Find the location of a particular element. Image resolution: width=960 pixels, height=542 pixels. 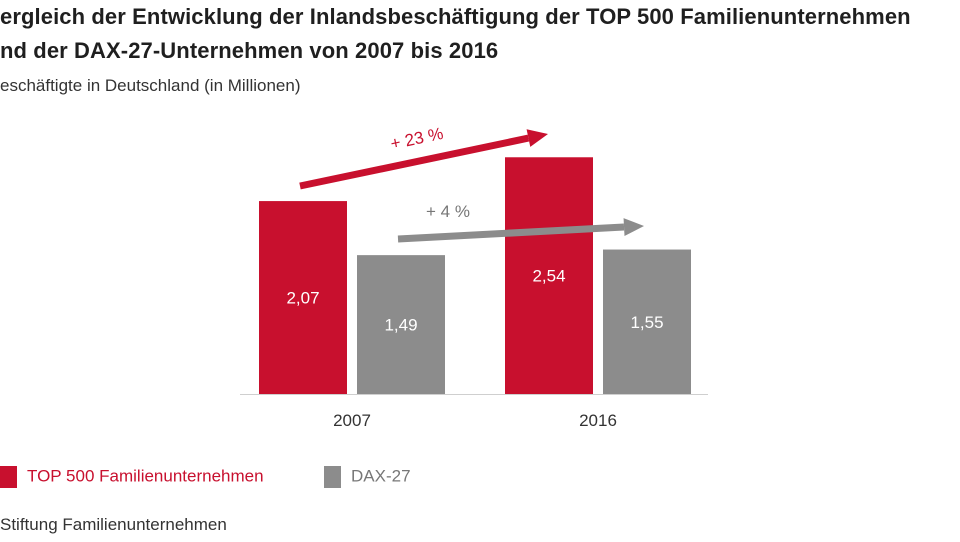

bar-value-label: 2,54 is located at coordinates (548, 276).